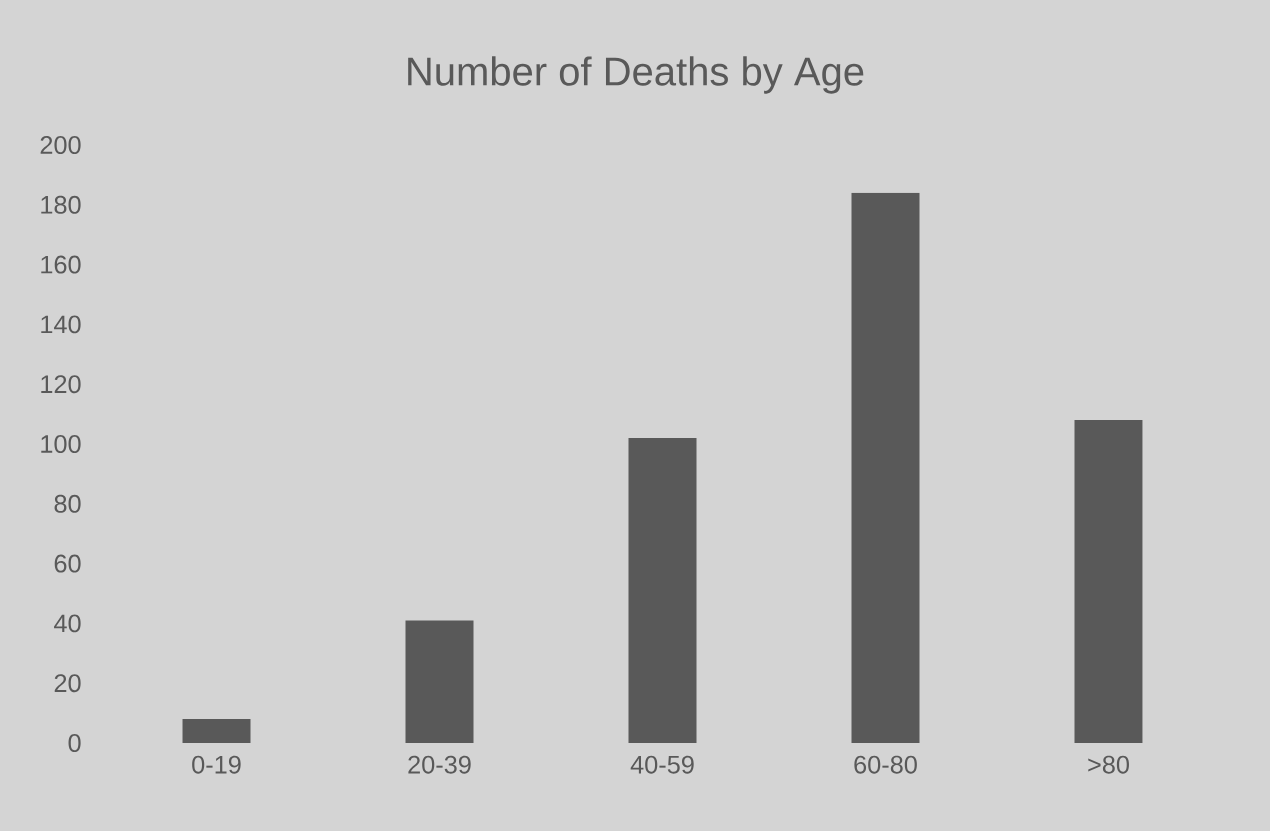  I want to click on chart-title: Number of Deaths by Age, so click(636, 75).